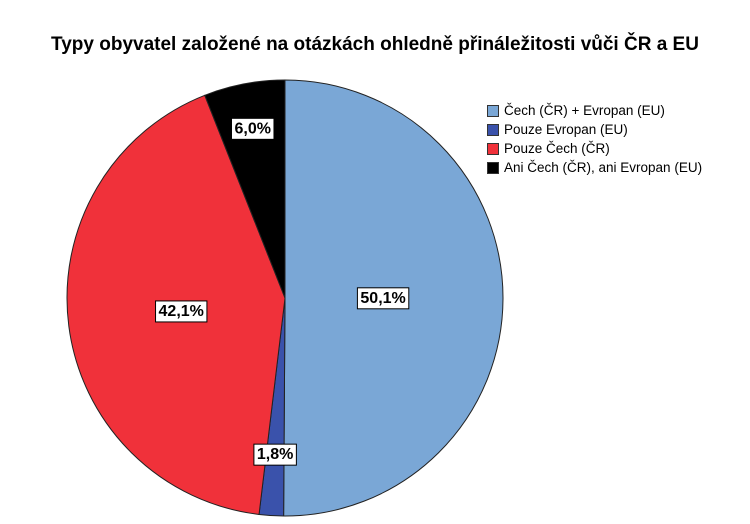 This screenshot has width=750, height=524. I want to click on slice-data-label: 1,8%, so click(275, 454).